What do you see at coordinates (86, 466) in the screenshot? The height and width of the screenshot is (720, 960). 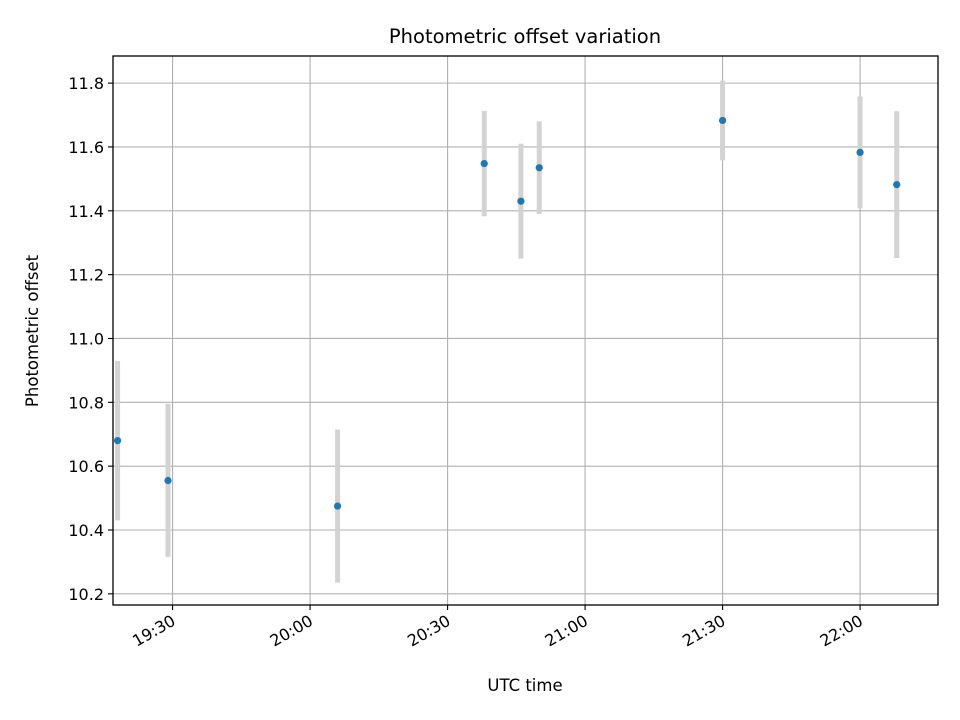 I see `y-tick-label: 10.6` at bounding box center [86, 466].